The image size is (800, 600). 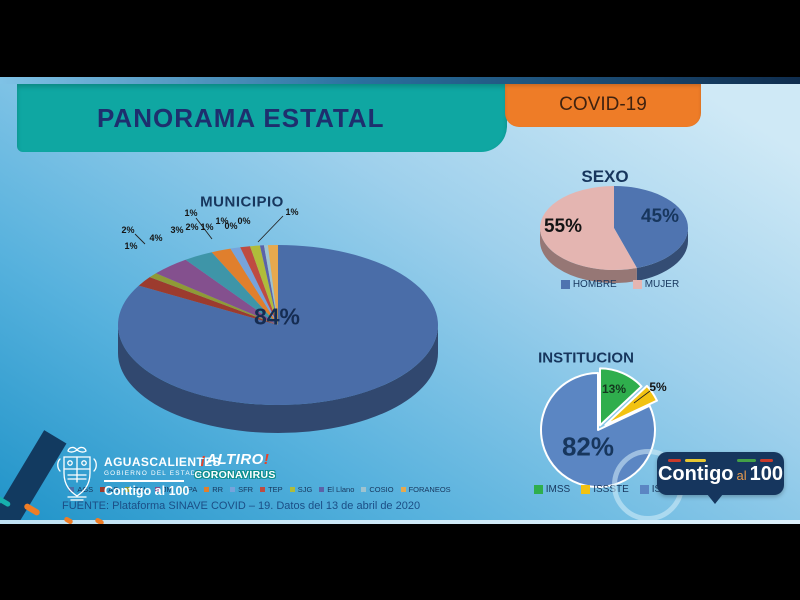 I want to click on covid-banner: COVID-19, so click(x=603, y=105).